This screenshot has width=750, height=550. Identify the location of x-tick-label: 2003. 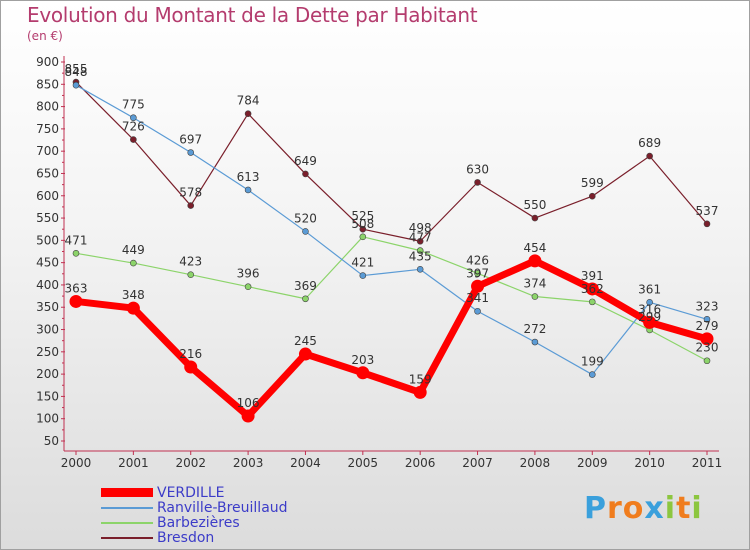
(248, 463).